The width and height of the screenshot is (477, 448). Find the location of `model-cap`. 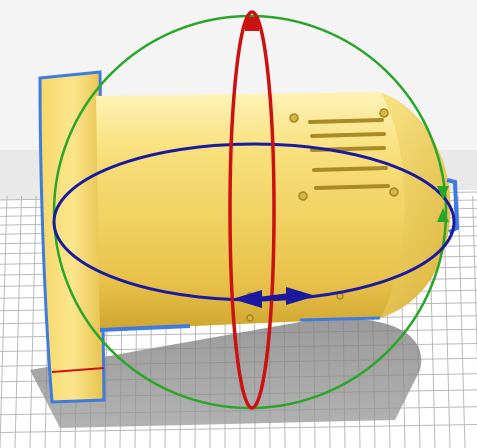

model-cap is located at coordinates (415, 205).